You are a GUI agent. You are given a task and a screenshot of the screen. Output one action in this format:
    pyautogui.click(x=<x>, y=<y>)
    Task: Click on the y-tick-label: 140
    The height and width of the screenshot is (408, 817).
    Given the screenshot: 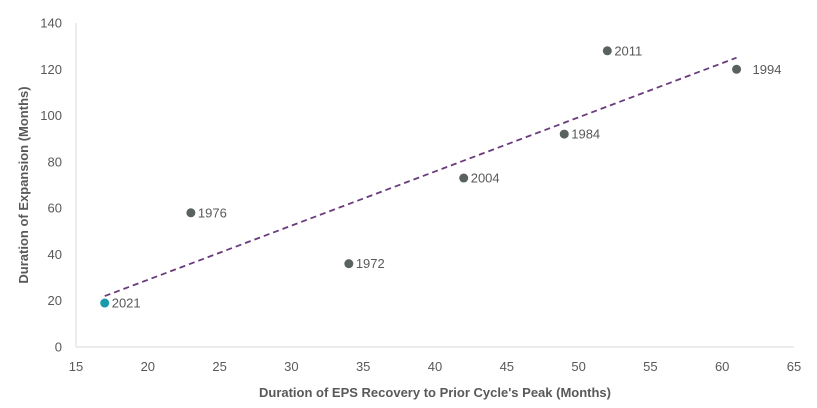 What is the action you would take?
    pyautogui.click(x=51, y=23)
    